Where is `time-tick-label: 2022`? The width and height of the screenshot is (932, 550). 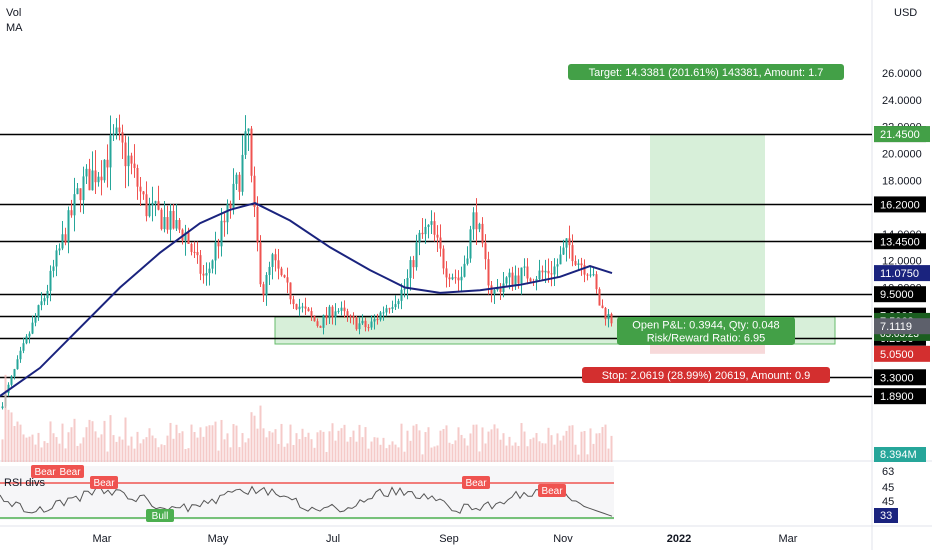
time-tick-label: 2022 is located at coordinates (679, 539).